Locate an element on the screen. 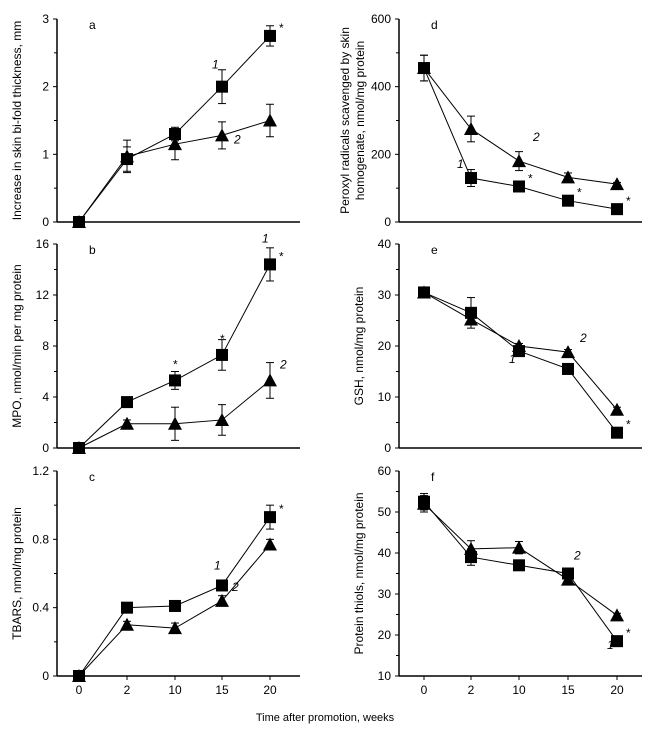 The width and height of the screenshot is (650, 731). panel-e: 0 10 20 30 40 GSH, nmol/mg protein e * 1 2 is located at coordinates (497, 346).